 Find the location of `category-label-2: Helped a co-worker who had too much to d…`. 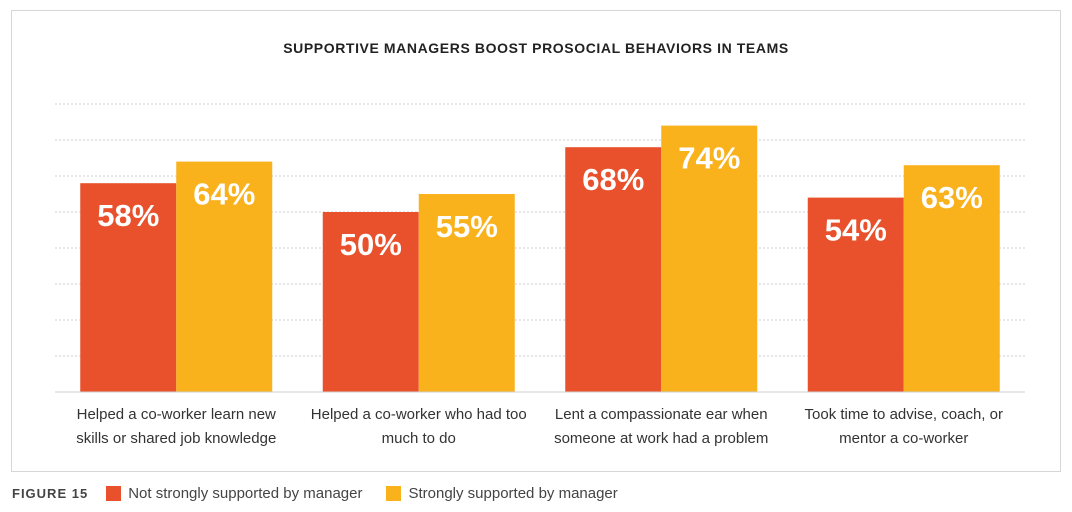

category-label-2: Helped a co-worker who had too much to d… is located at coordinates (418, 426).